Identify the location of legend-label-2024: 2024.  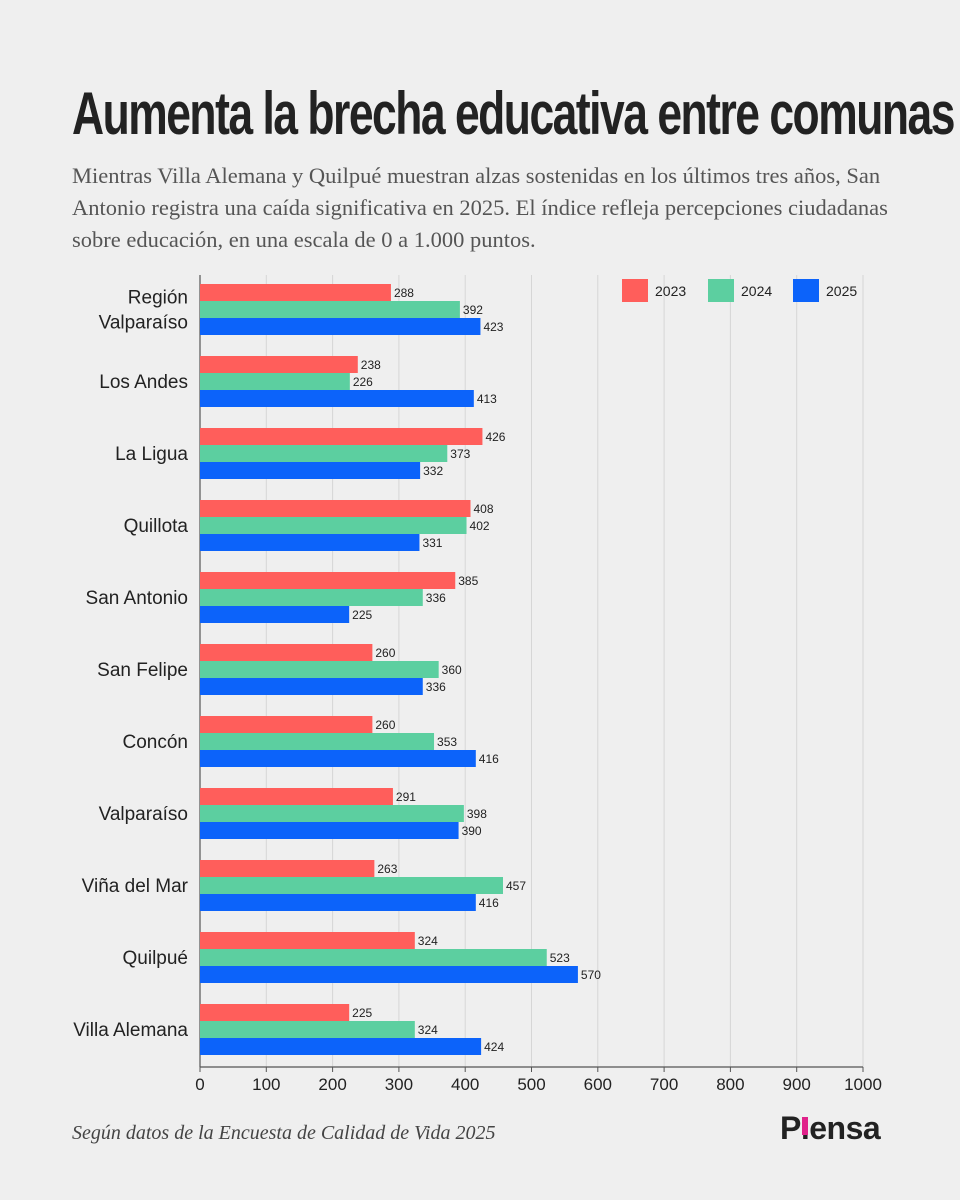
(756, 291).